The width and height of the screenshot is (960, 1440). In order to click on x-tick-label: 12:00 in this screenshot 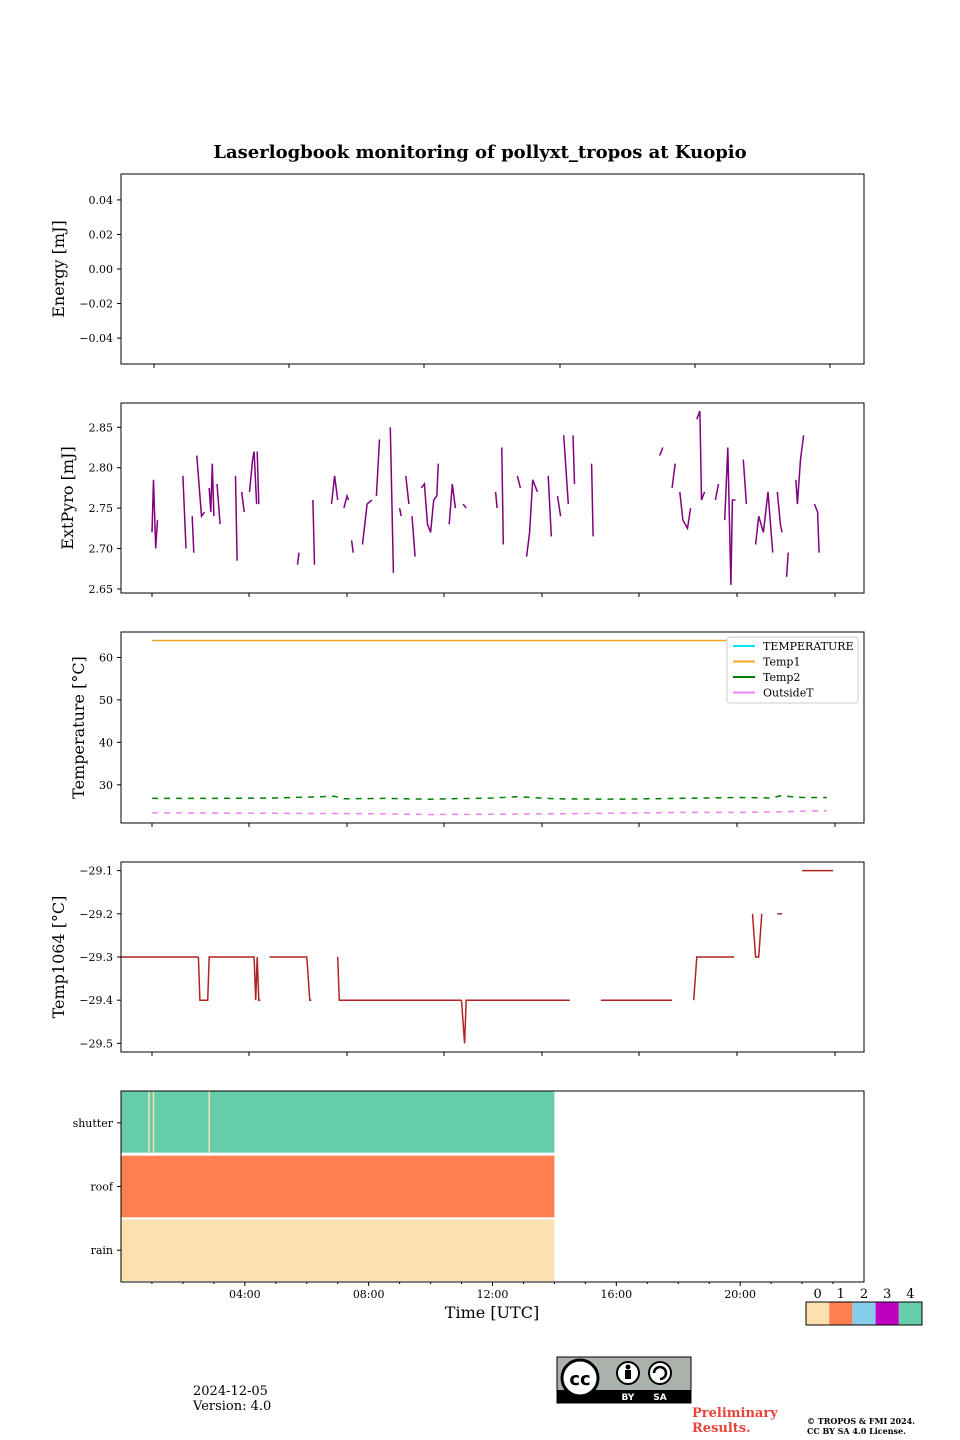, I will do `click(493, 1294)`.